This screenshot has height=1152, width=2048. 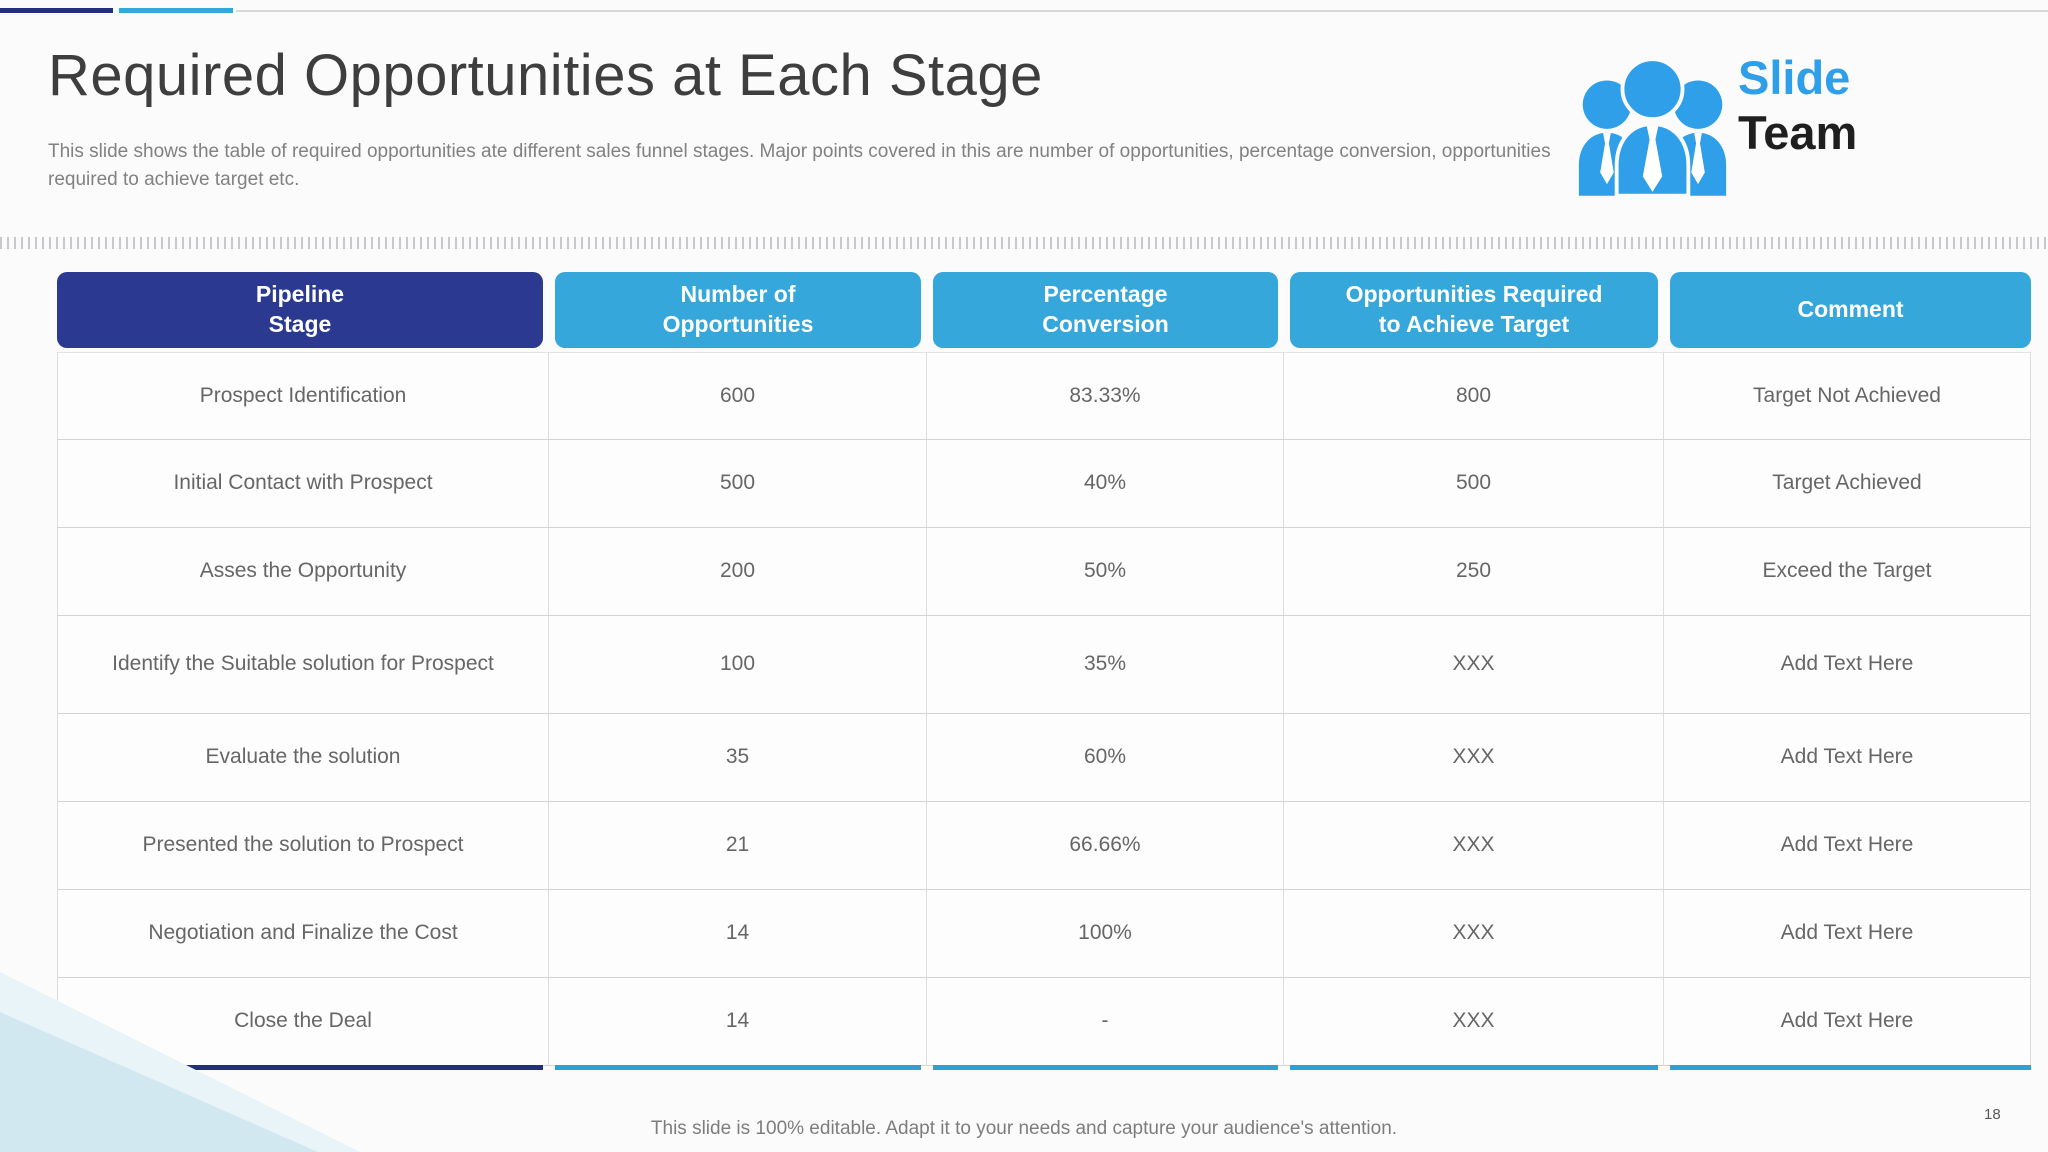 I want to click on cell-required: 250, so click(x=1474, y=572).